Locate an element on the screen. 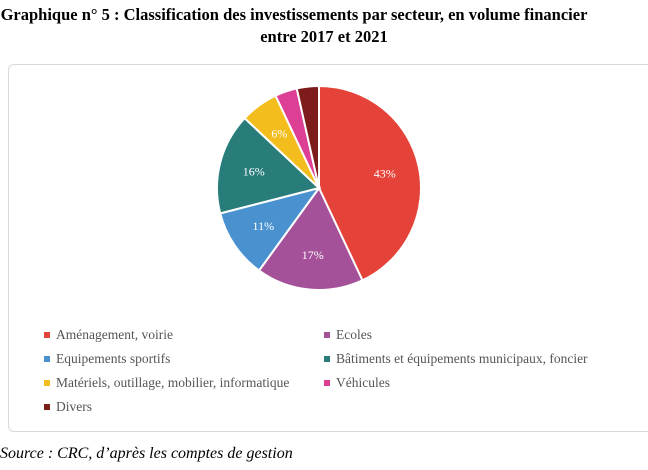  chart-title-line2: entre 2017 et 2021 is located at coordinates (324, 36).